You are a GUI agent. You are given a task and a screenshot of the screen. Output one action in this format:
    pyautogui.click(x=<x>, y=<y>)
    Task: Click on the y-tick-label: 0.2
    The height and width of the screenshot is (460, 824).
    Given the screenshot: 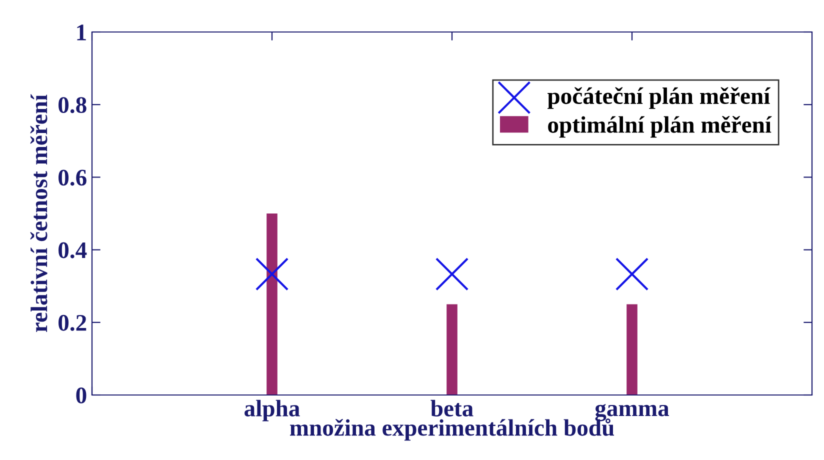 What is the action you would take?
    pyautogui.click(x=72, y=322)
    